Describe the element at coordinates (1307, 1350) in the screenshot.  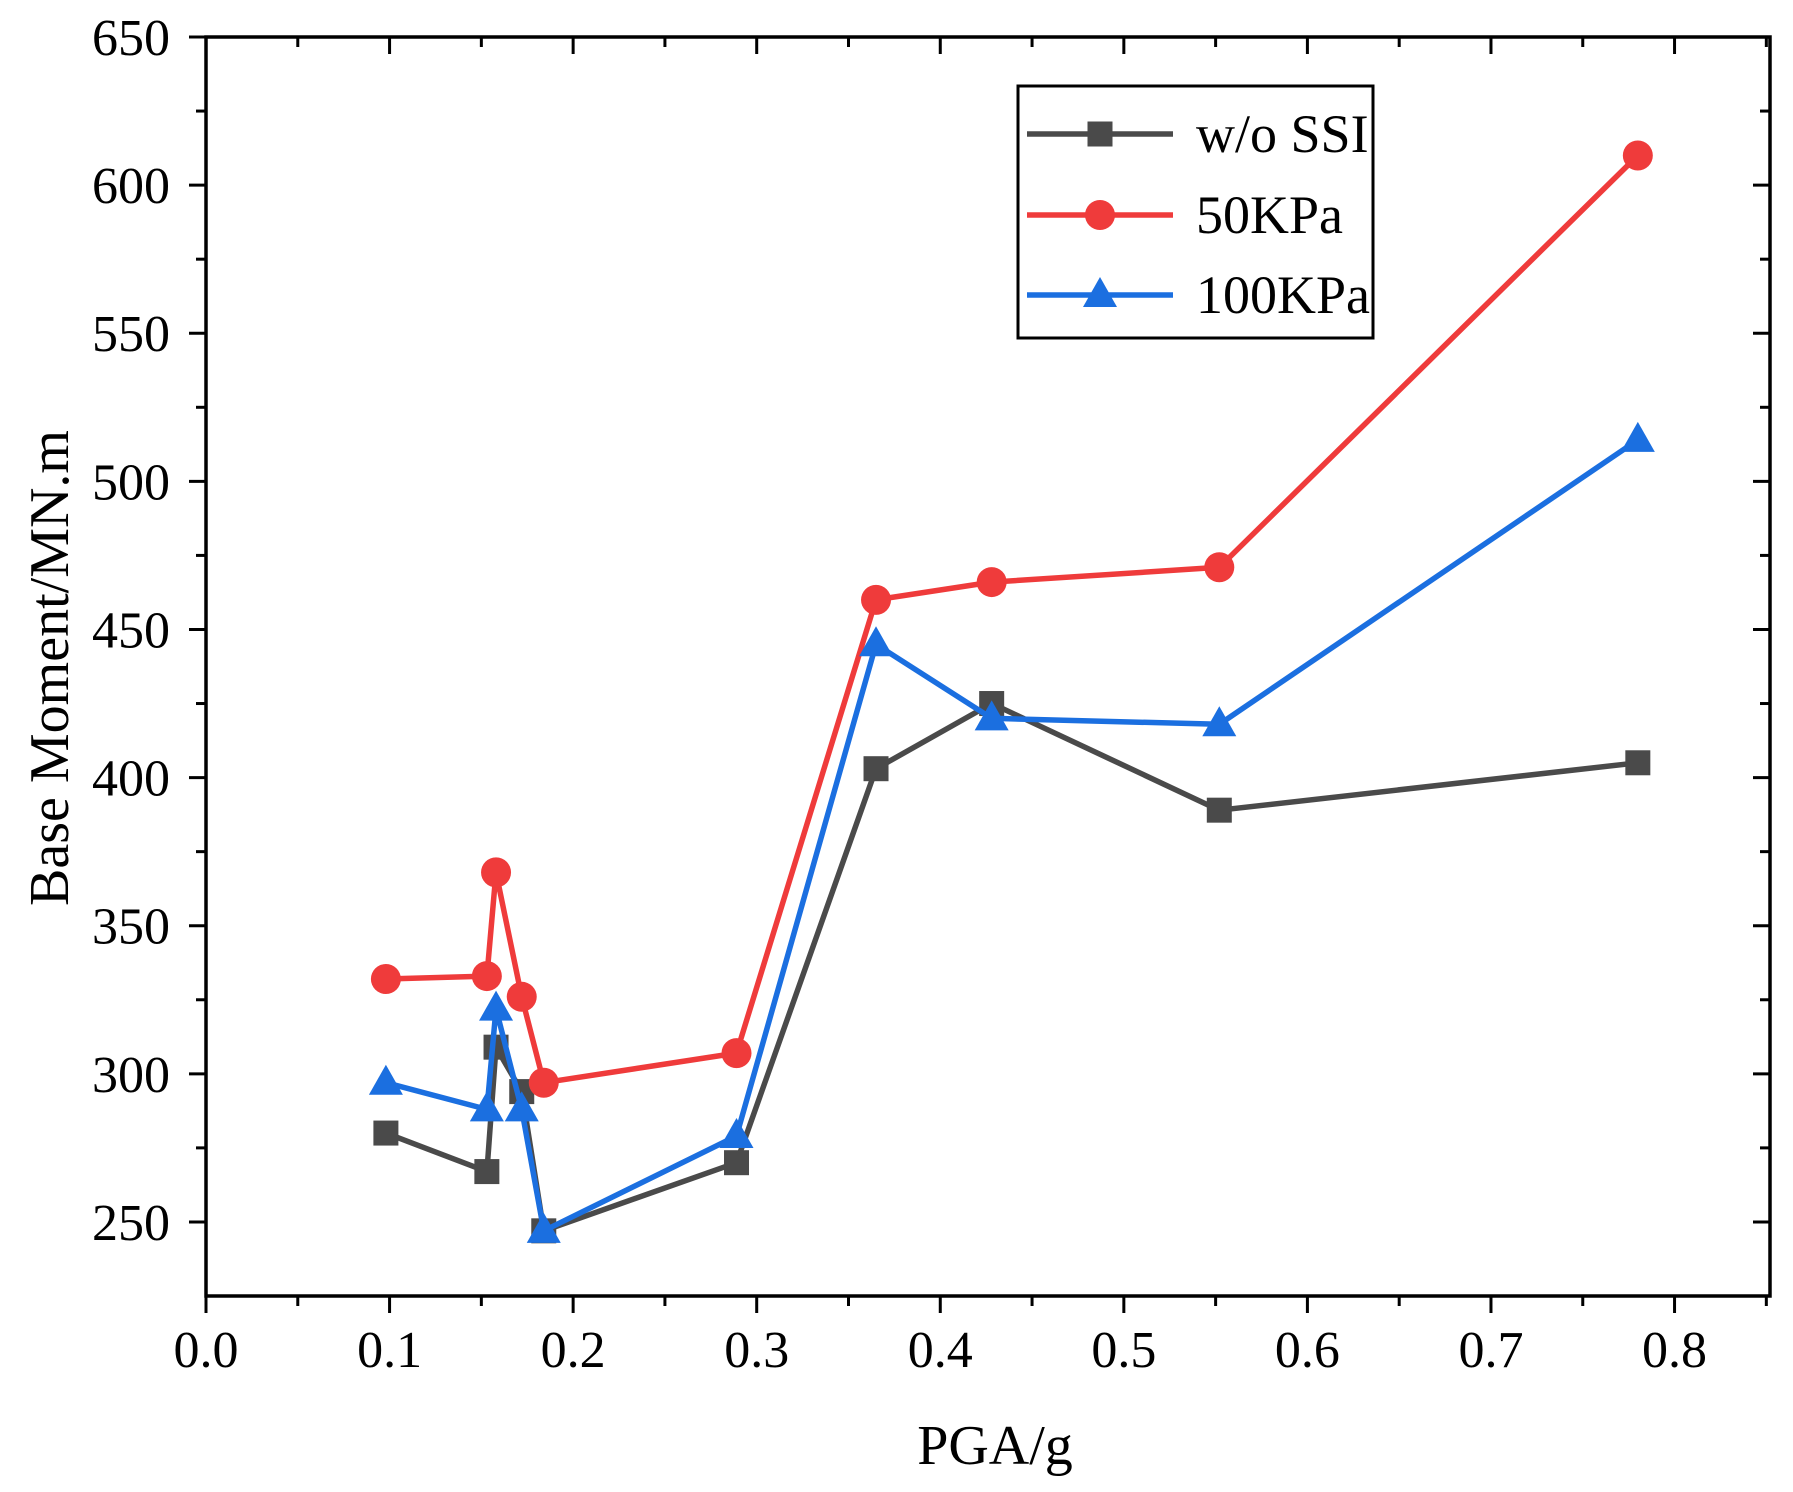
I see `x-tick-label: 0.6` at that location.